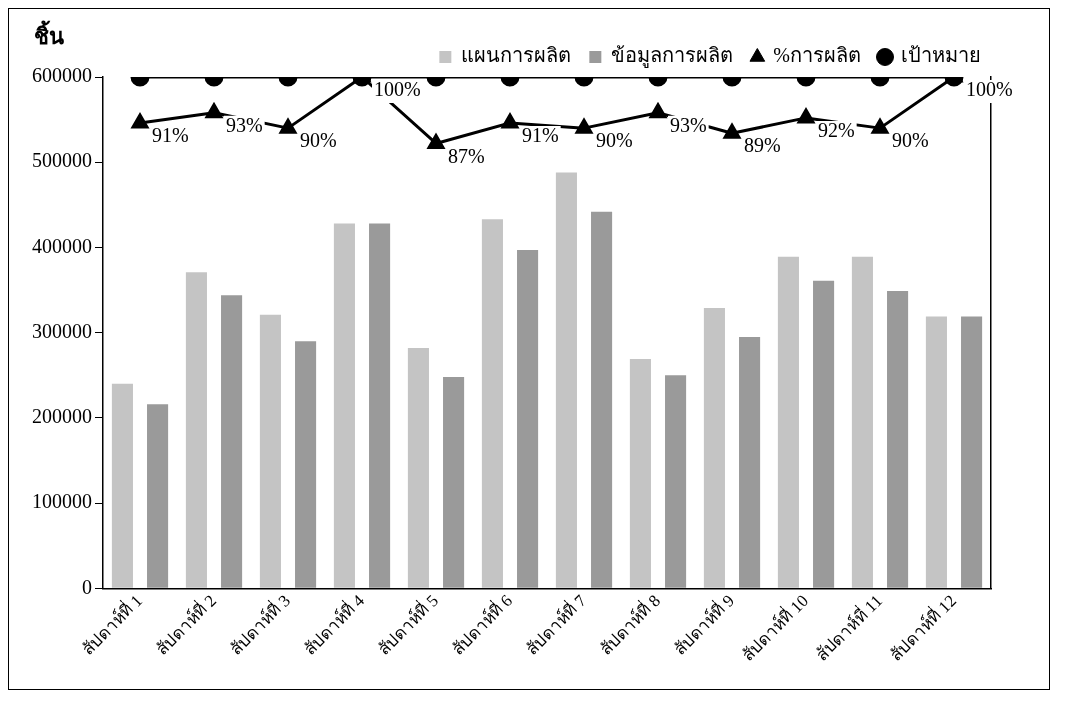 The image size is (1078, 711). I want to click on data-label: 92%, so click(836, 130).